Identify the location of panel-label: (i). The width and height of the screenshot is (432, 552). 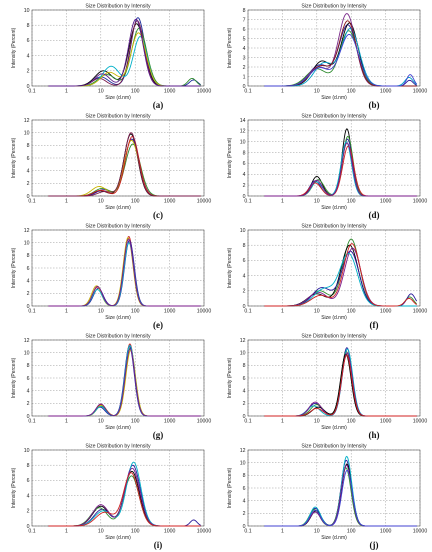
(158, 545).